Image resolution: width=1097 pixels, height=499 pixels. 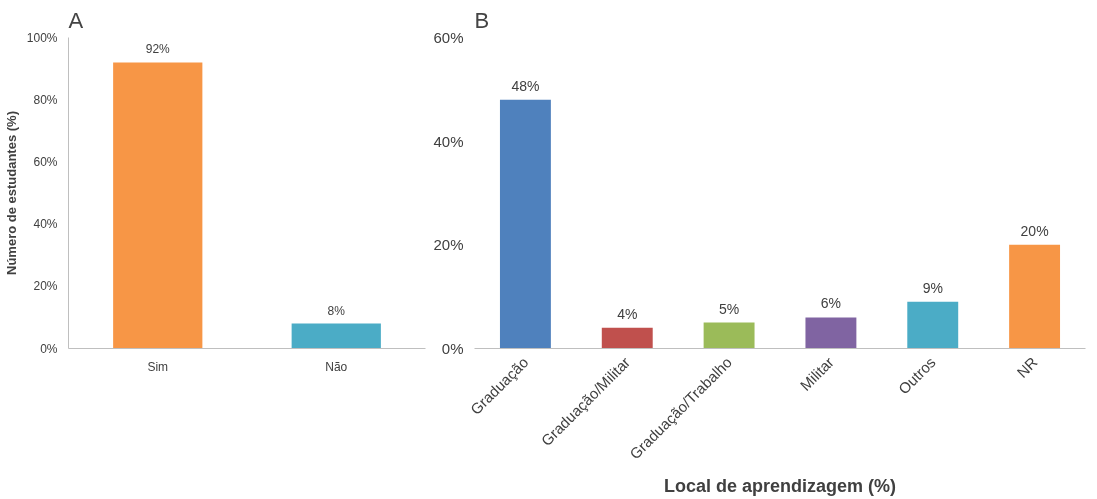 I want to click on data-label: 4%, so click(x=627, y=313).